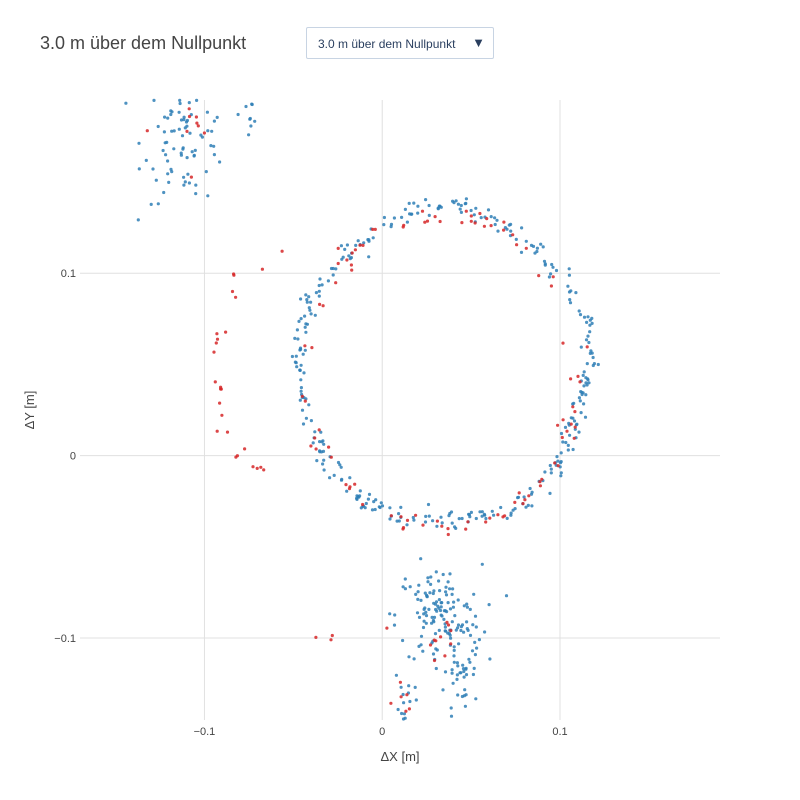  What do you see at coordinates (400, 43) in the screenshot?
I see `height-select-dropdown: 3.0 m über dem Nullpunkt ▼` at bounding box center [400, 43].